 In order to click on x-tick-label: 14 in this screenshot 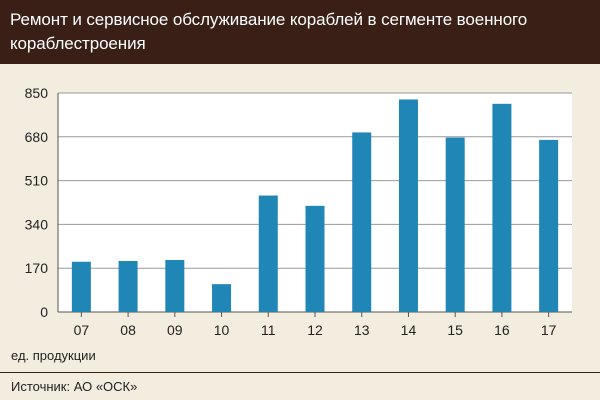, I will do `click(409, 330)`.